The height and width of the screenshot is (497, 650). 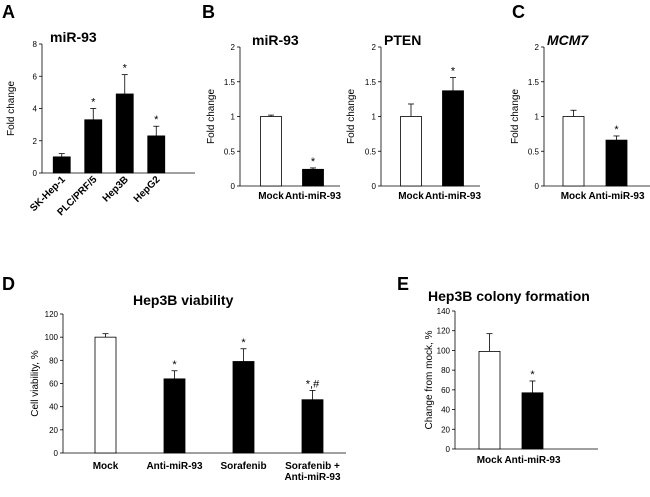 I want to click on panel-letter-d: D, so click(x=8, y=284).